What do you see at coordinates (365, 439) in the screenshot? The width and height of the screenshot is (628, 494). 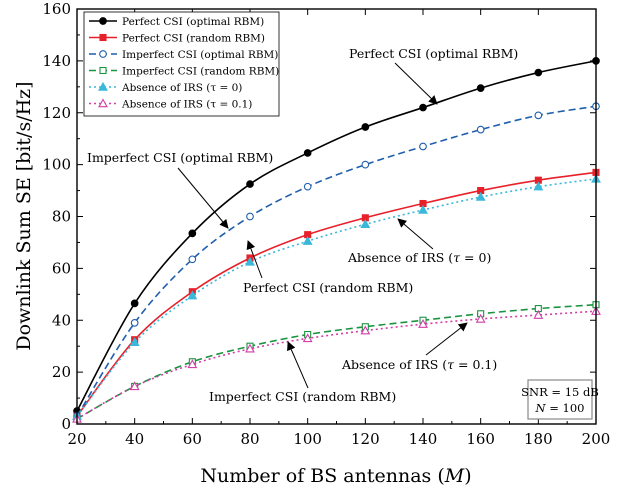 I see `x-tick-label-120: 120` at bounding box center [365, 439].